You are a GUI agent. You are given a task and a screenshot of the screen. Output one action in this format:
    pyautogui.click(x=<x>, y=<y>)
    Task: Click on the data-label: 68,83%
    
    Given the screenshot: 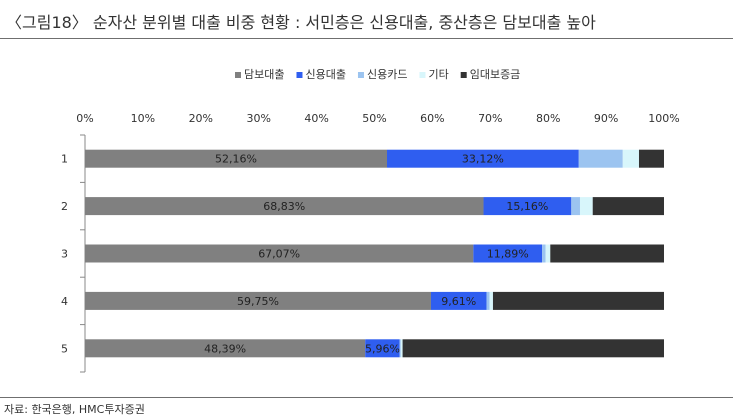 What is the action you would take?
    pyautogui.click(x=284, y=206)
    